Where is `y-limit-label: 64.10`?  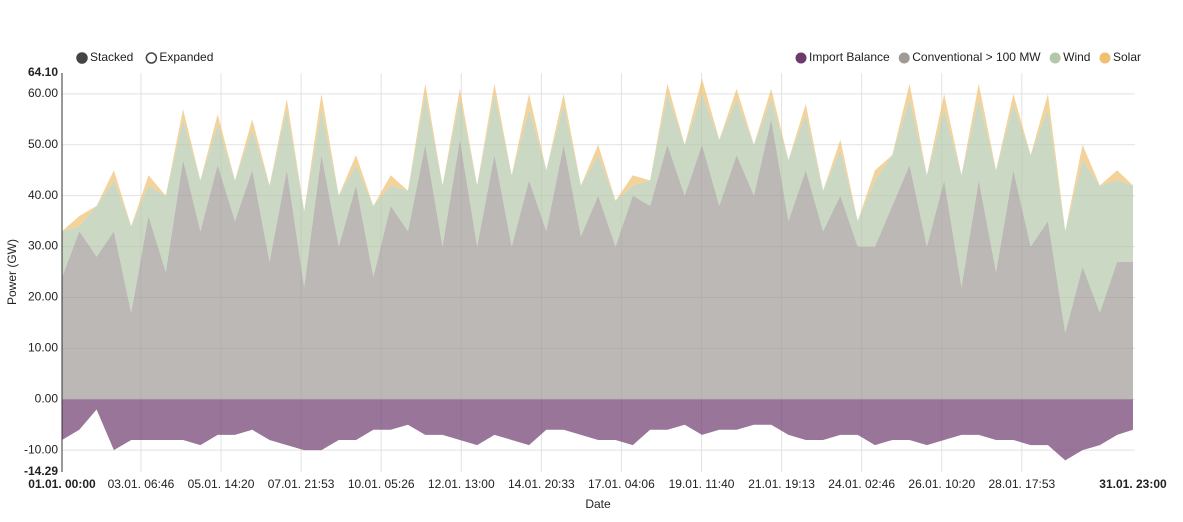
y-limit-label: 64.10 is located at coordinates (43, 72).